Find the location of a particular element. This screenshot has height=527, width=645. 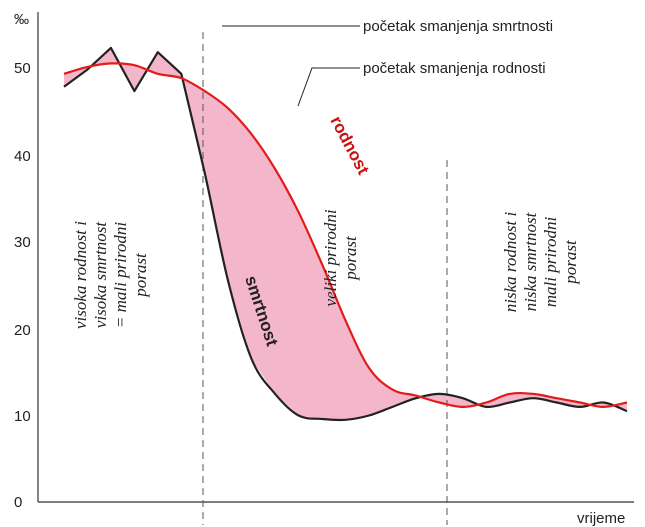

y-tick-label: 0 is located at coordinates (18, 502).